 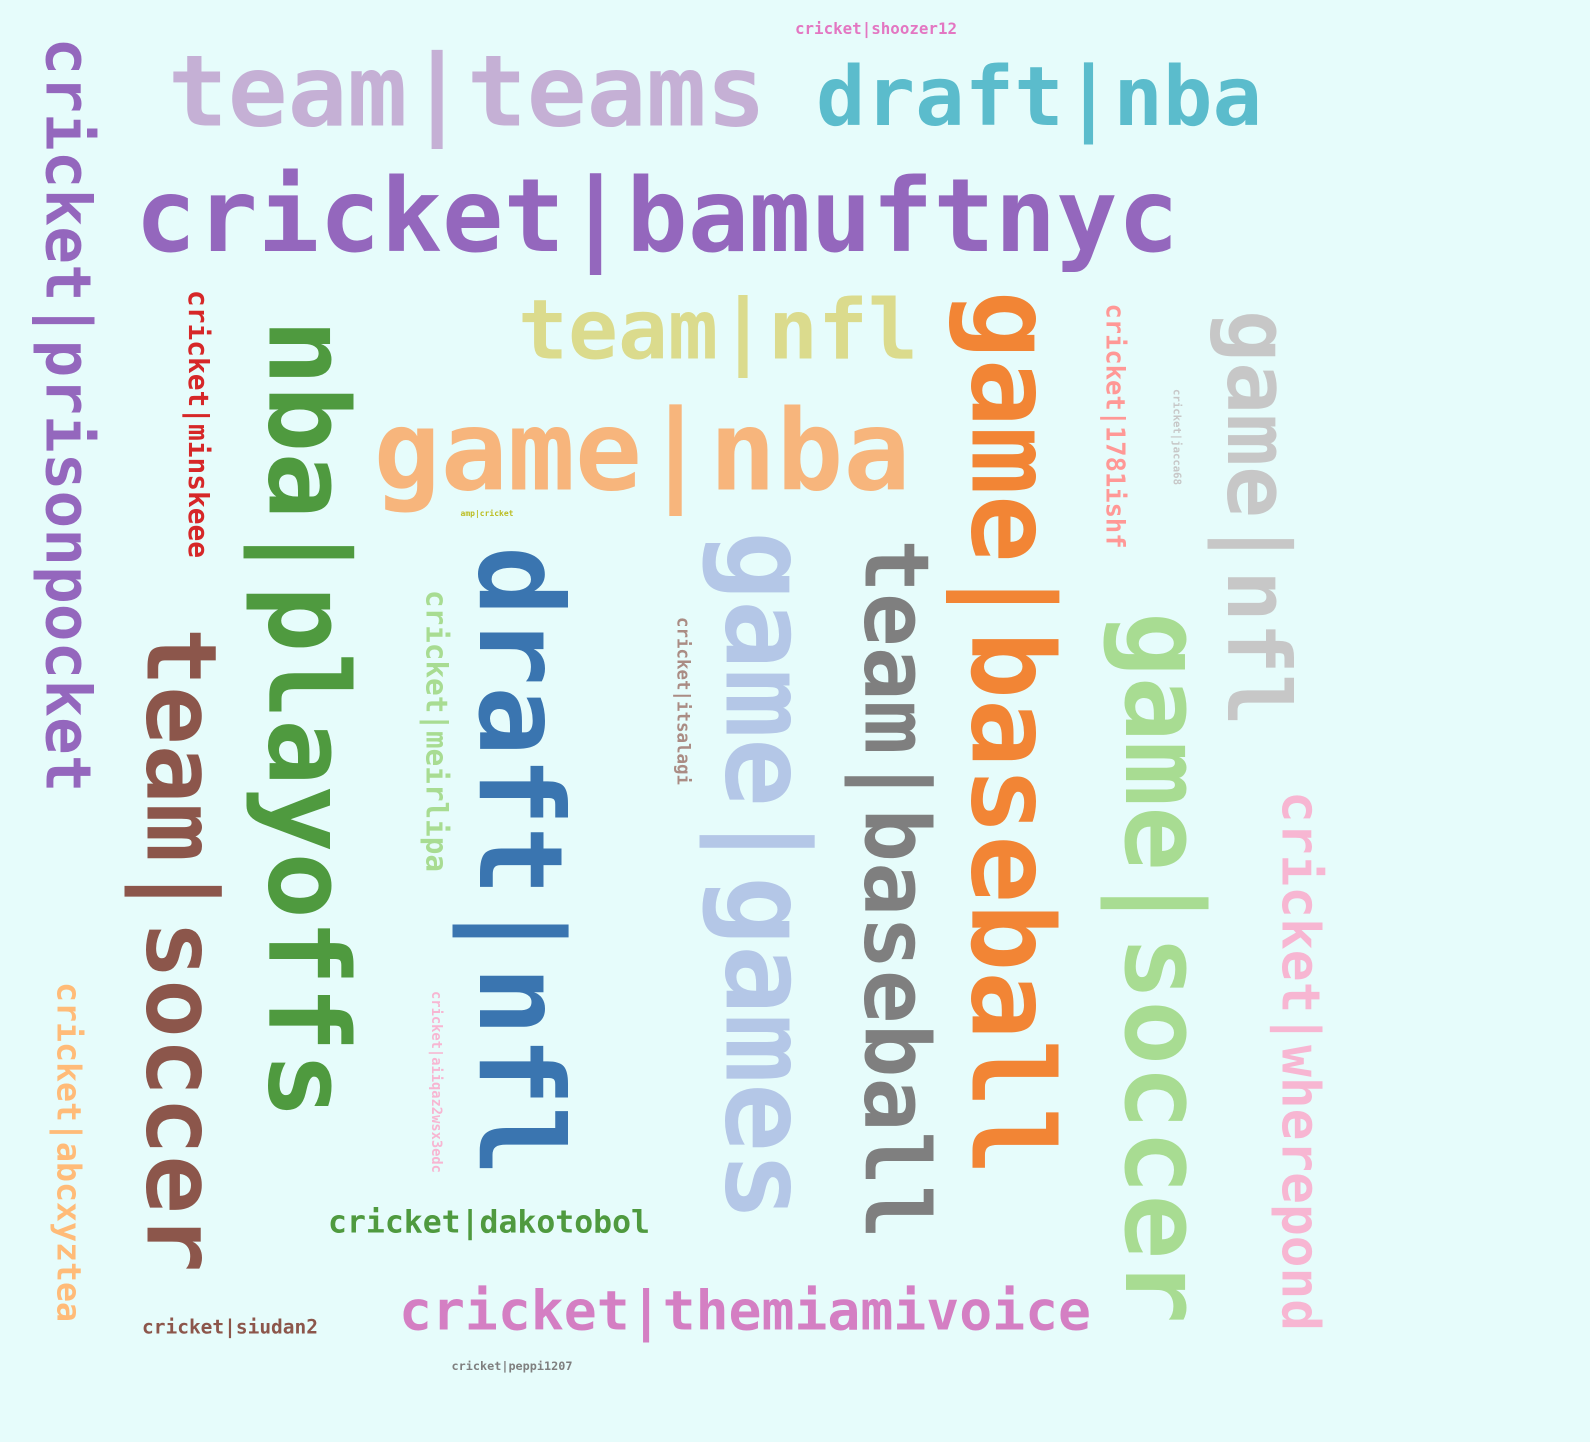 I want to click on word-game-baseball: game|baseball, so click(x=1011, y=733).